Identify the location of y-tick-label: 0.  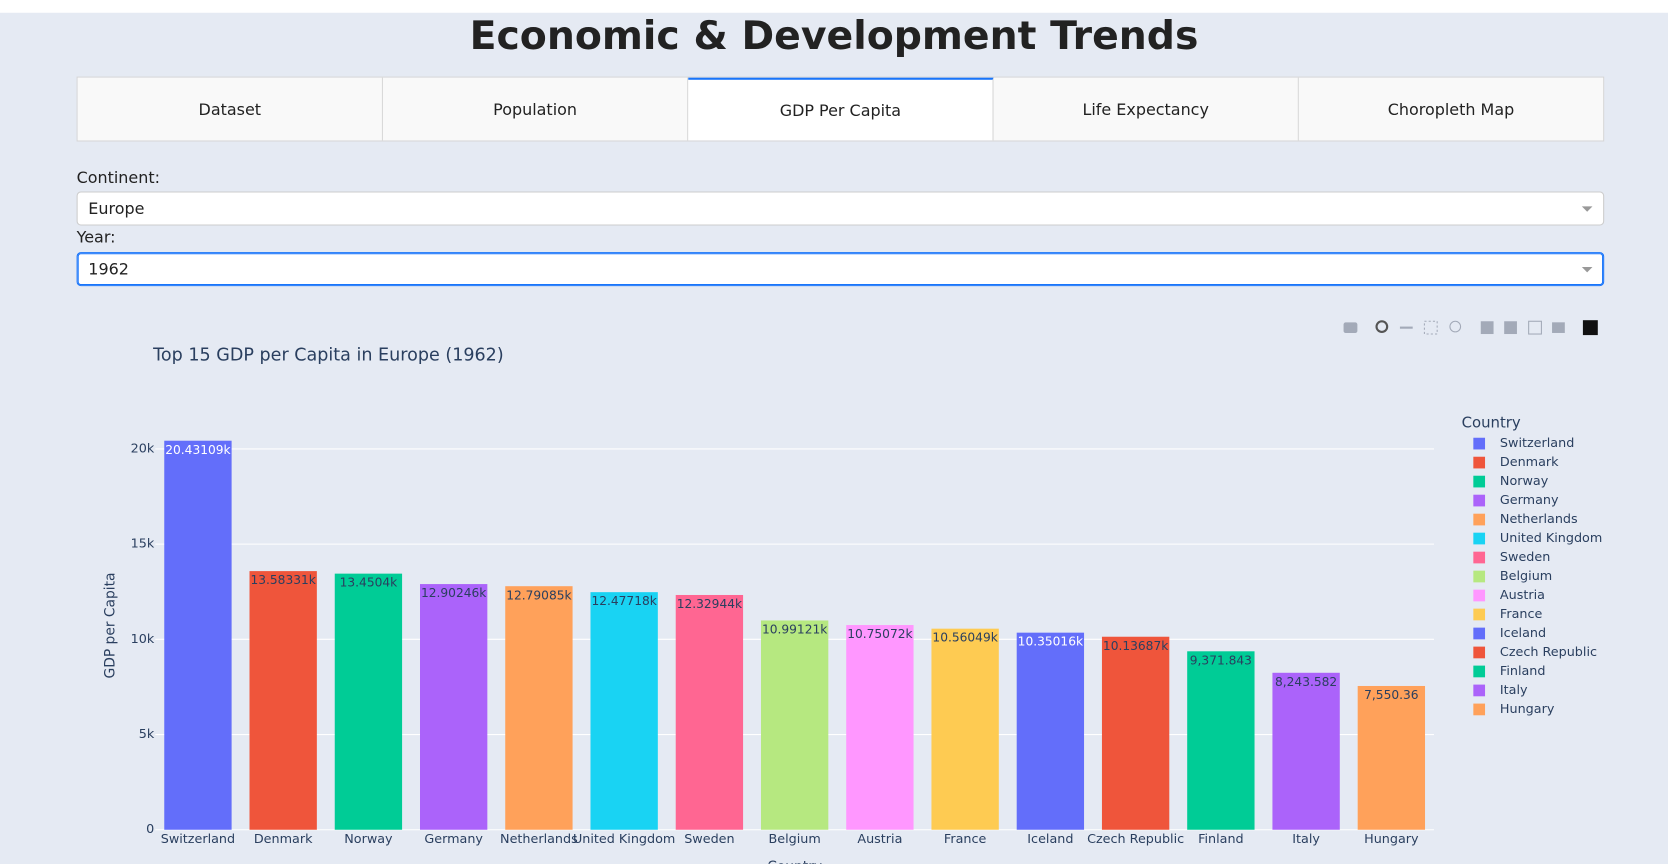
(150, 829).